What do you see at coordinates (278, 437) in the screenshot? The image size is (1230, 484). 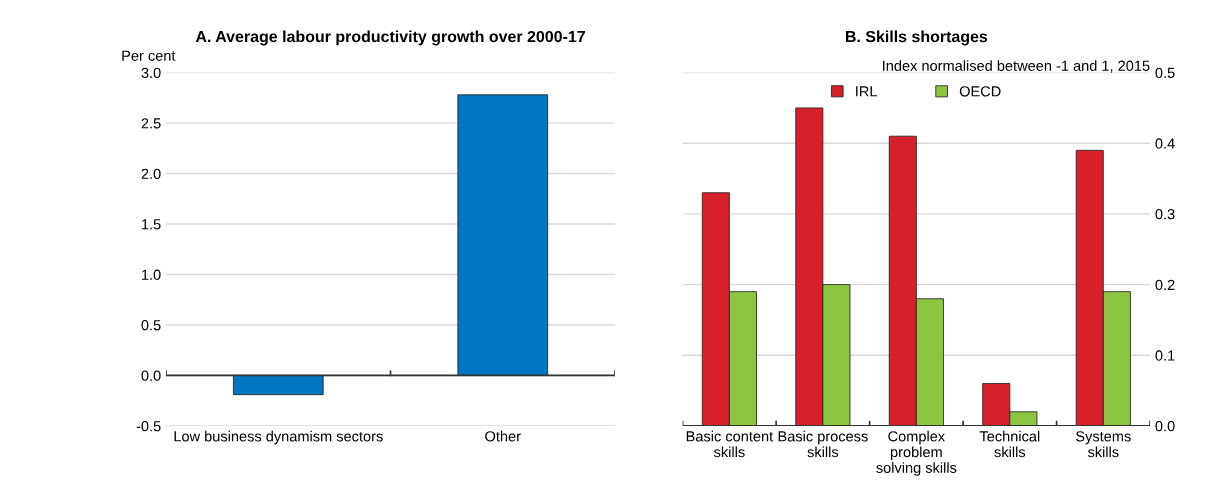 I see `x-tick-label: Low business dynamism sectors` at bounding box center [278, 437].